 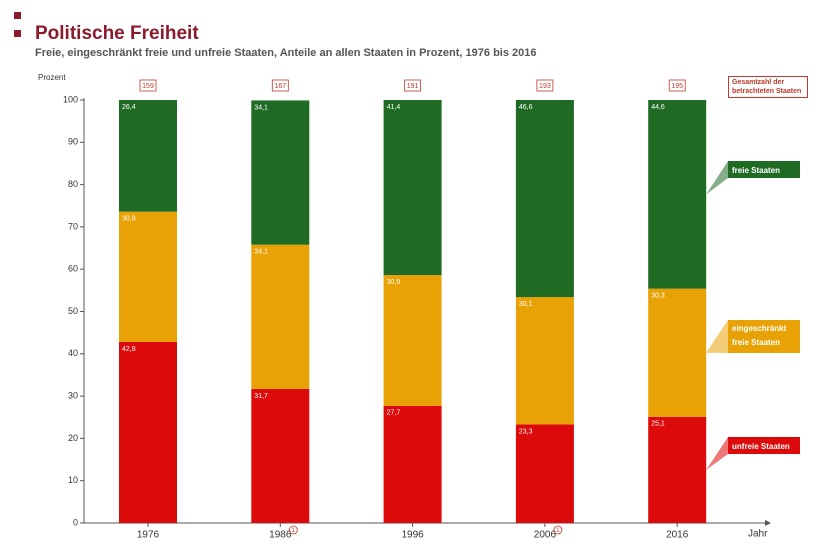 I want to click on y-tick-label: 30, so click(x=73, y=395).